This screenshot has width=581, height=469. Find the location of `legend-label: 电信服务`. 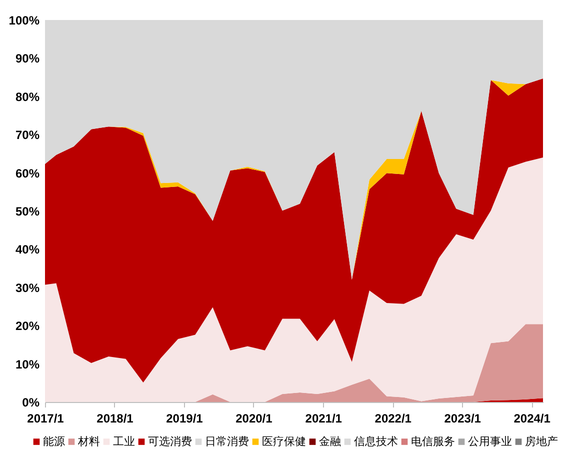

legend-label: 电信服务 is located at coordinates (433, 441).